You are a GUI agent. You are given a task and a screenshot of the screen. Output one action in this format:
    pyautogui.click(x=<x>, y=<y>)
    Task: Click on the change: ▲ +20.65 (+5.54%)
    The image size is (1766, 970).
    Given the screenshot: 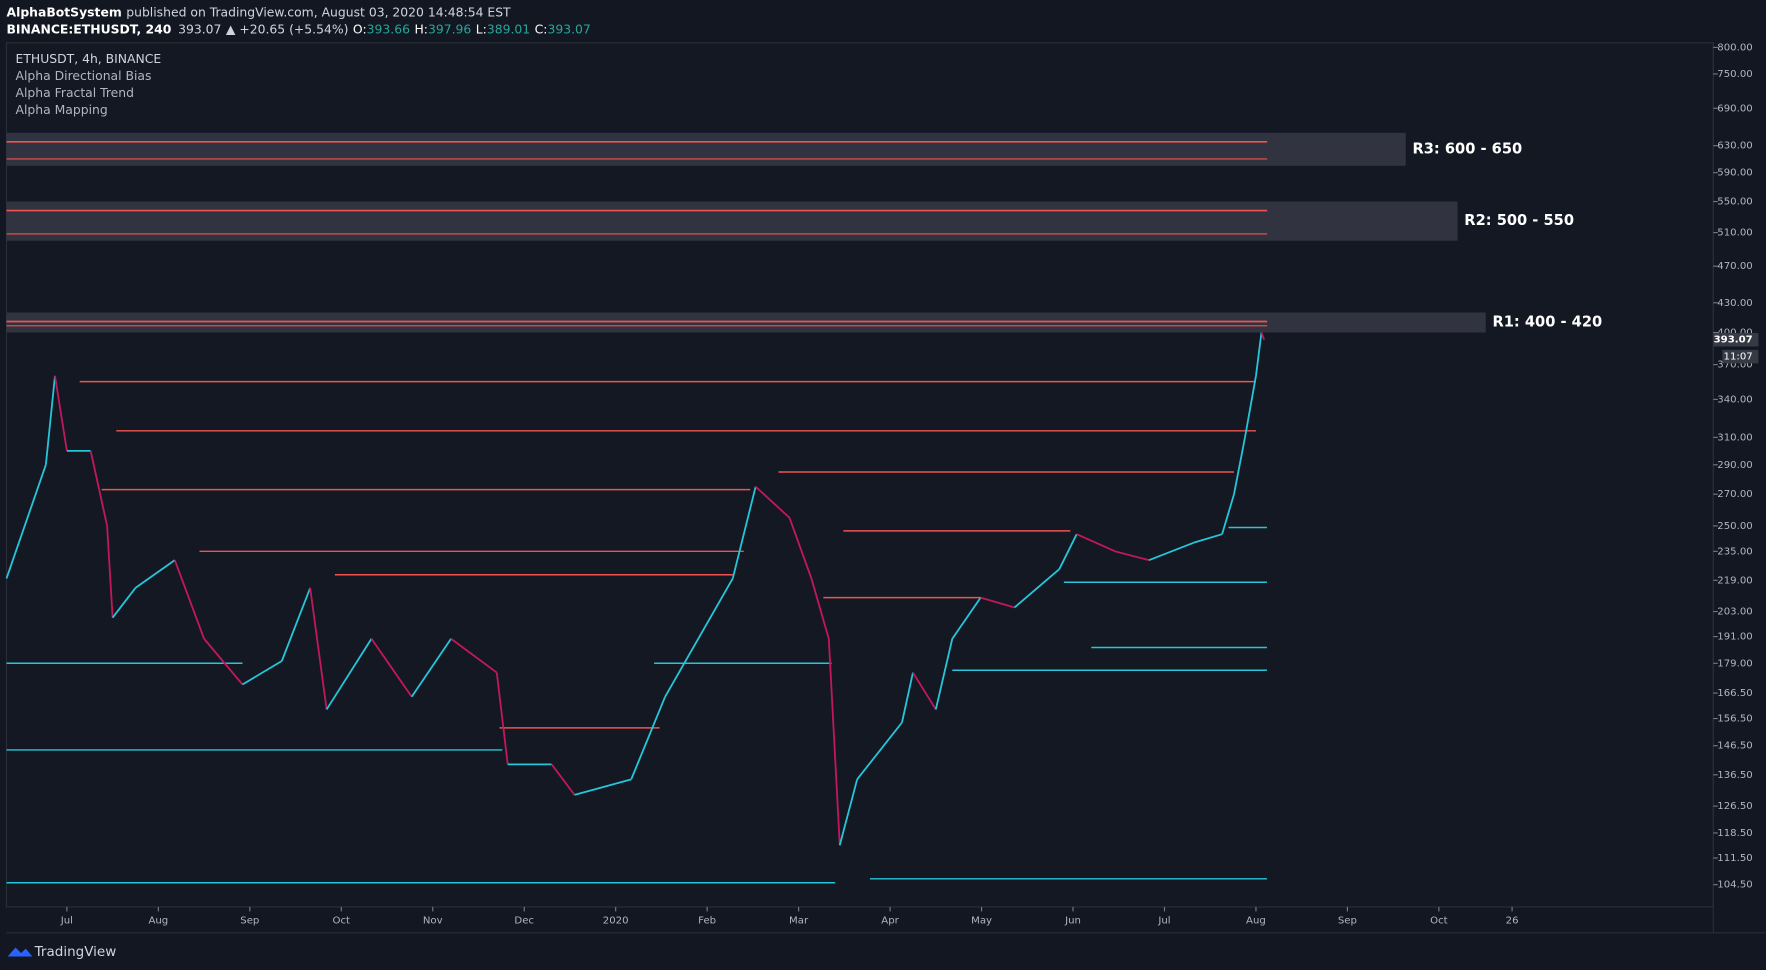 What is the action you would take?
    pyautogui.click(x=287, y=28)
    